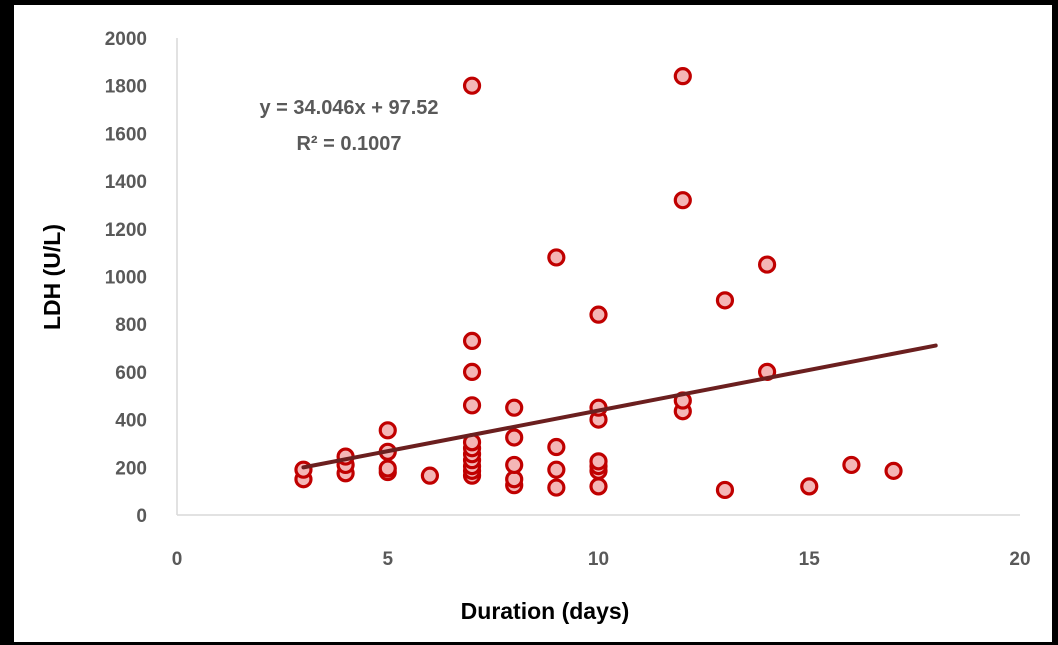  Describe the element at coordinates (1019, 559) in the screenshot. I see `x-tick-label: 20` at that location.